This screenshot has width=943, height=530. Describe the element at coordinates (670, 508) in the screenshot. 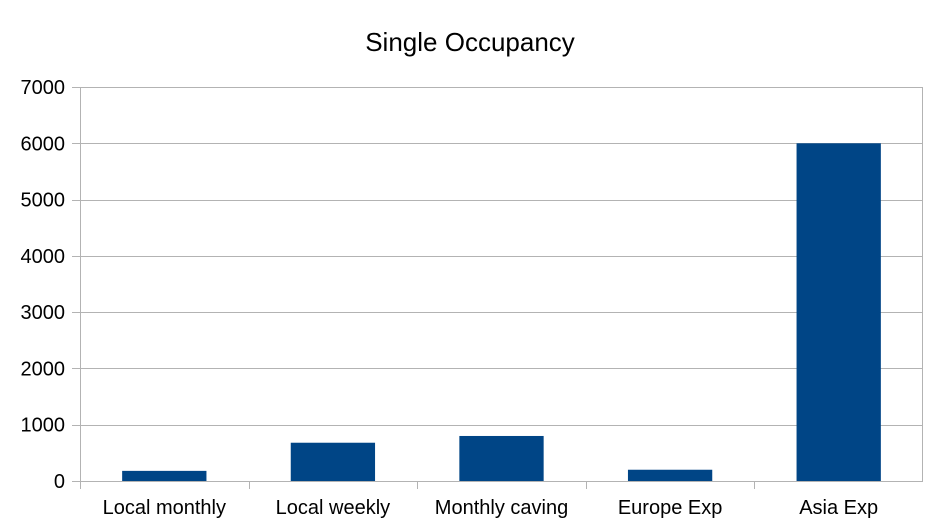

I see `x-tick-label: Europe Exp` at that location.